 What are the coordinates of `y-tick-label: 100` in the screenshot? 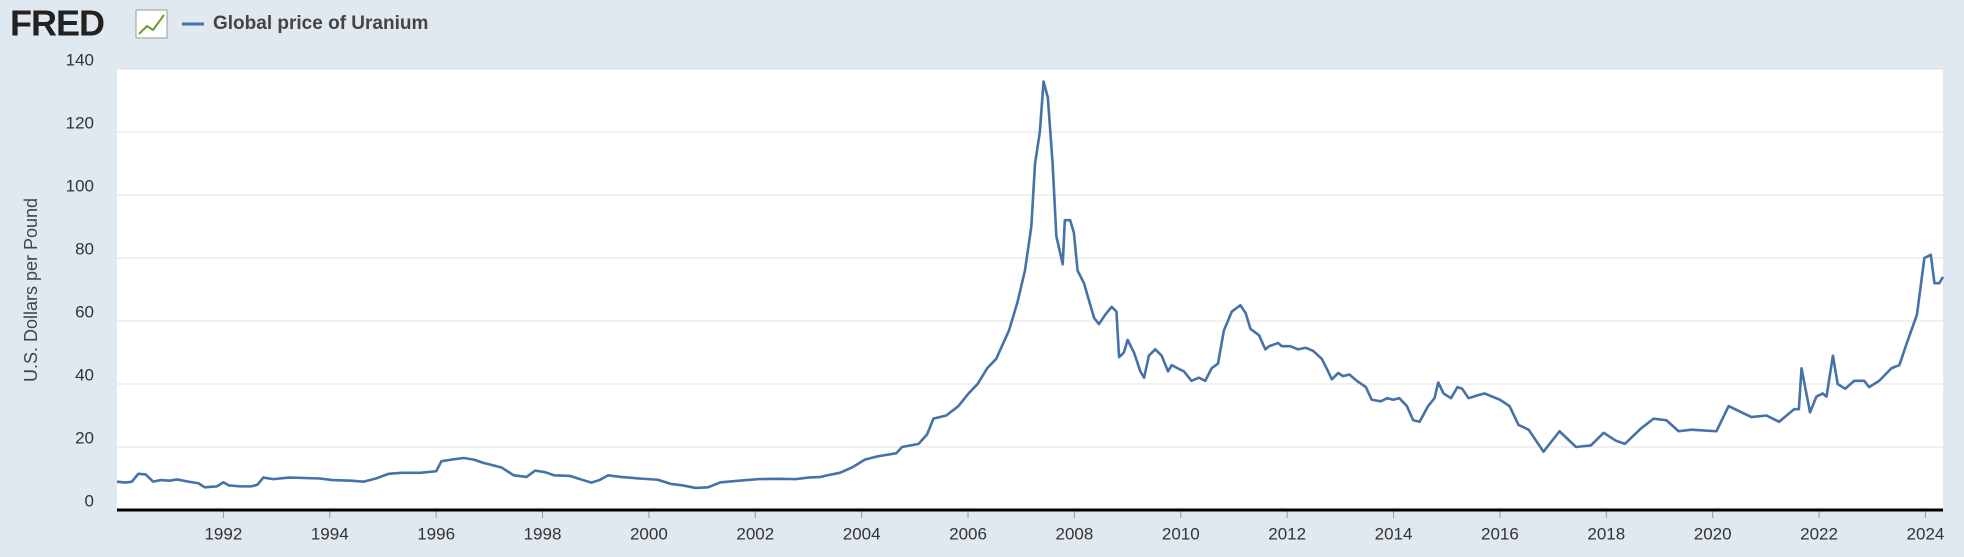 It's located at (80, 185).